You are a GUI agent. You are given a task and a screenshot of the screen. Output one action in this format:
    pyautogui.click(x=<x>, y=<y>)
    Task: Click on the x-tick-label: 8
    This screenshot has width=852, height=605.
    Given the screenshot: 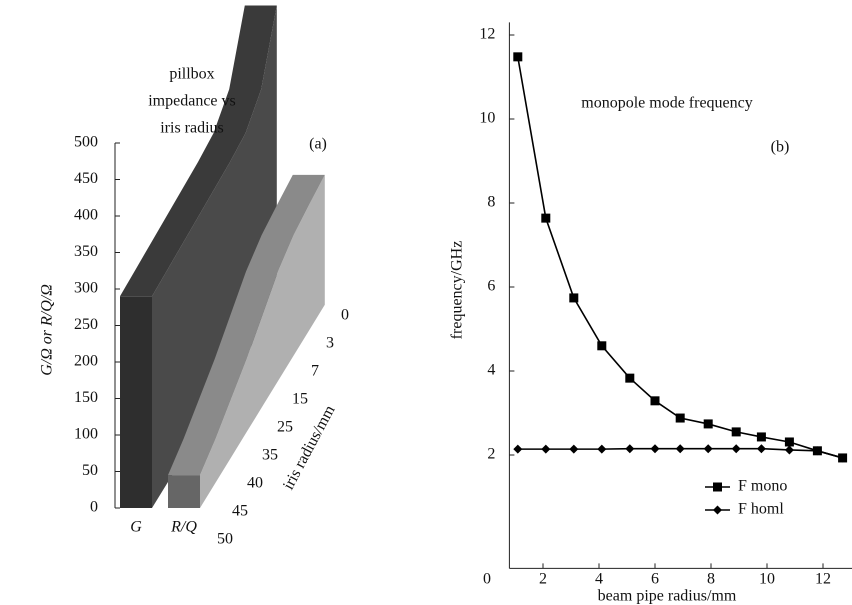 What is the action you would take?
    pyautogui.click(x=711, y=579)
    